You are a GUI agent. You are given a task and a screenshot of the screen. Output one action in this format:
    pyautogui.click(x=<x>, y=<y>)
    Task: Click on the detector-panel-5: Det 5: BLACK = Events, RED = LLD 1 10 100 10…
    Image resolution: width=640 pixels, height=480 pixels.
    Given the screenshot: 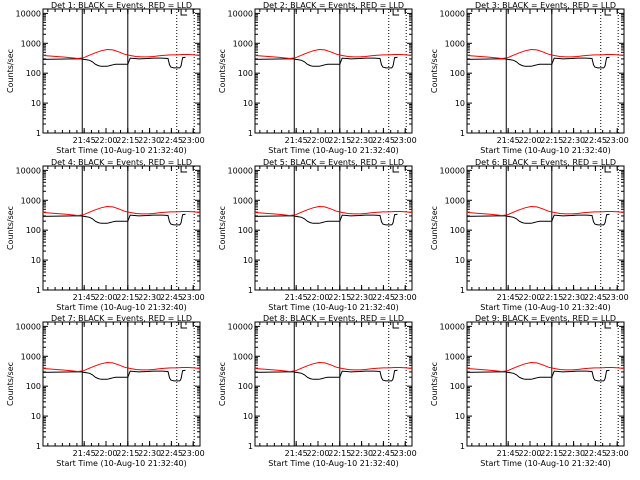 What is the action you would take?
    pyautogui.click(x=317, y=235)
    